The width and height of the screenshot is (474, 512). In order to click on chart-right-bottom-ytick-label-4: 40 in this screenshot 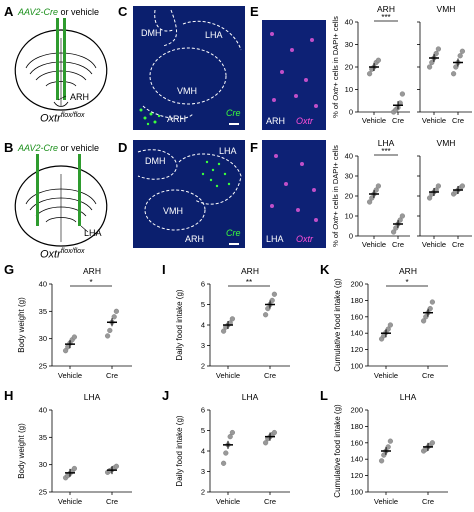, I will do `click(349, 156)`.